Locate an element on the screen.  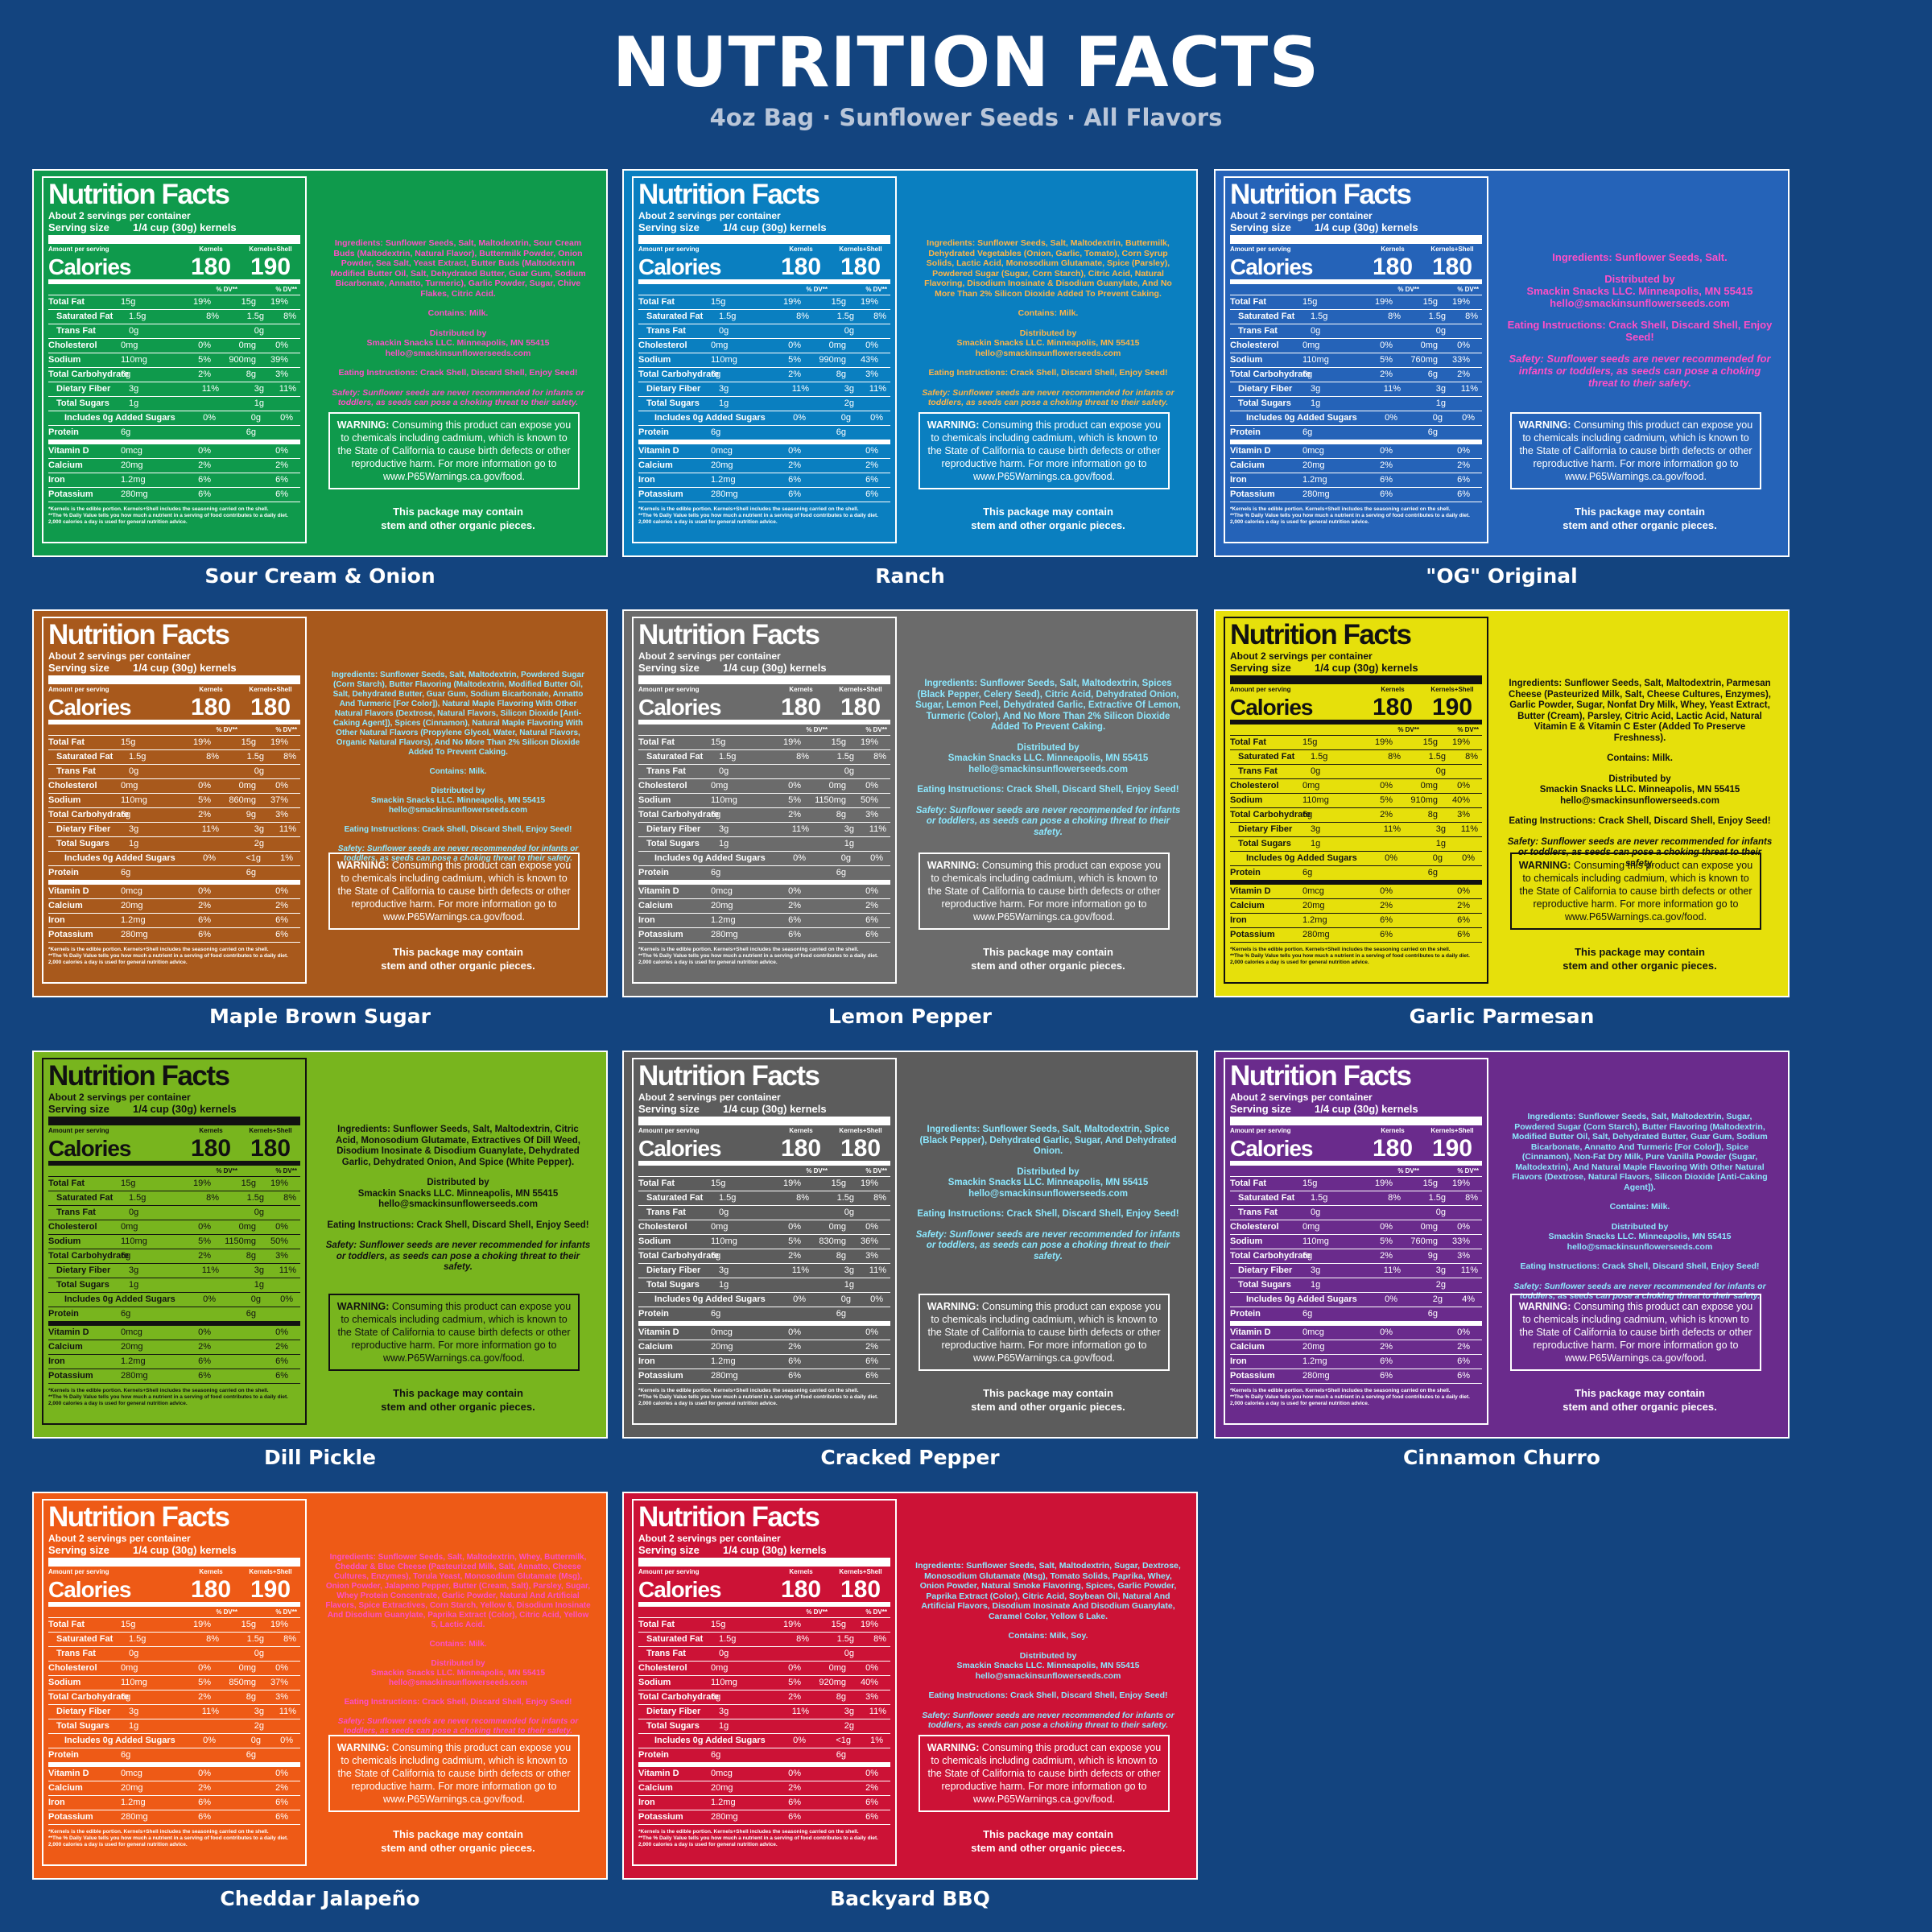
added-sugars-row: Includes 0g Added Sugars 0% <1g 1% is located at coordinates (174, 859).